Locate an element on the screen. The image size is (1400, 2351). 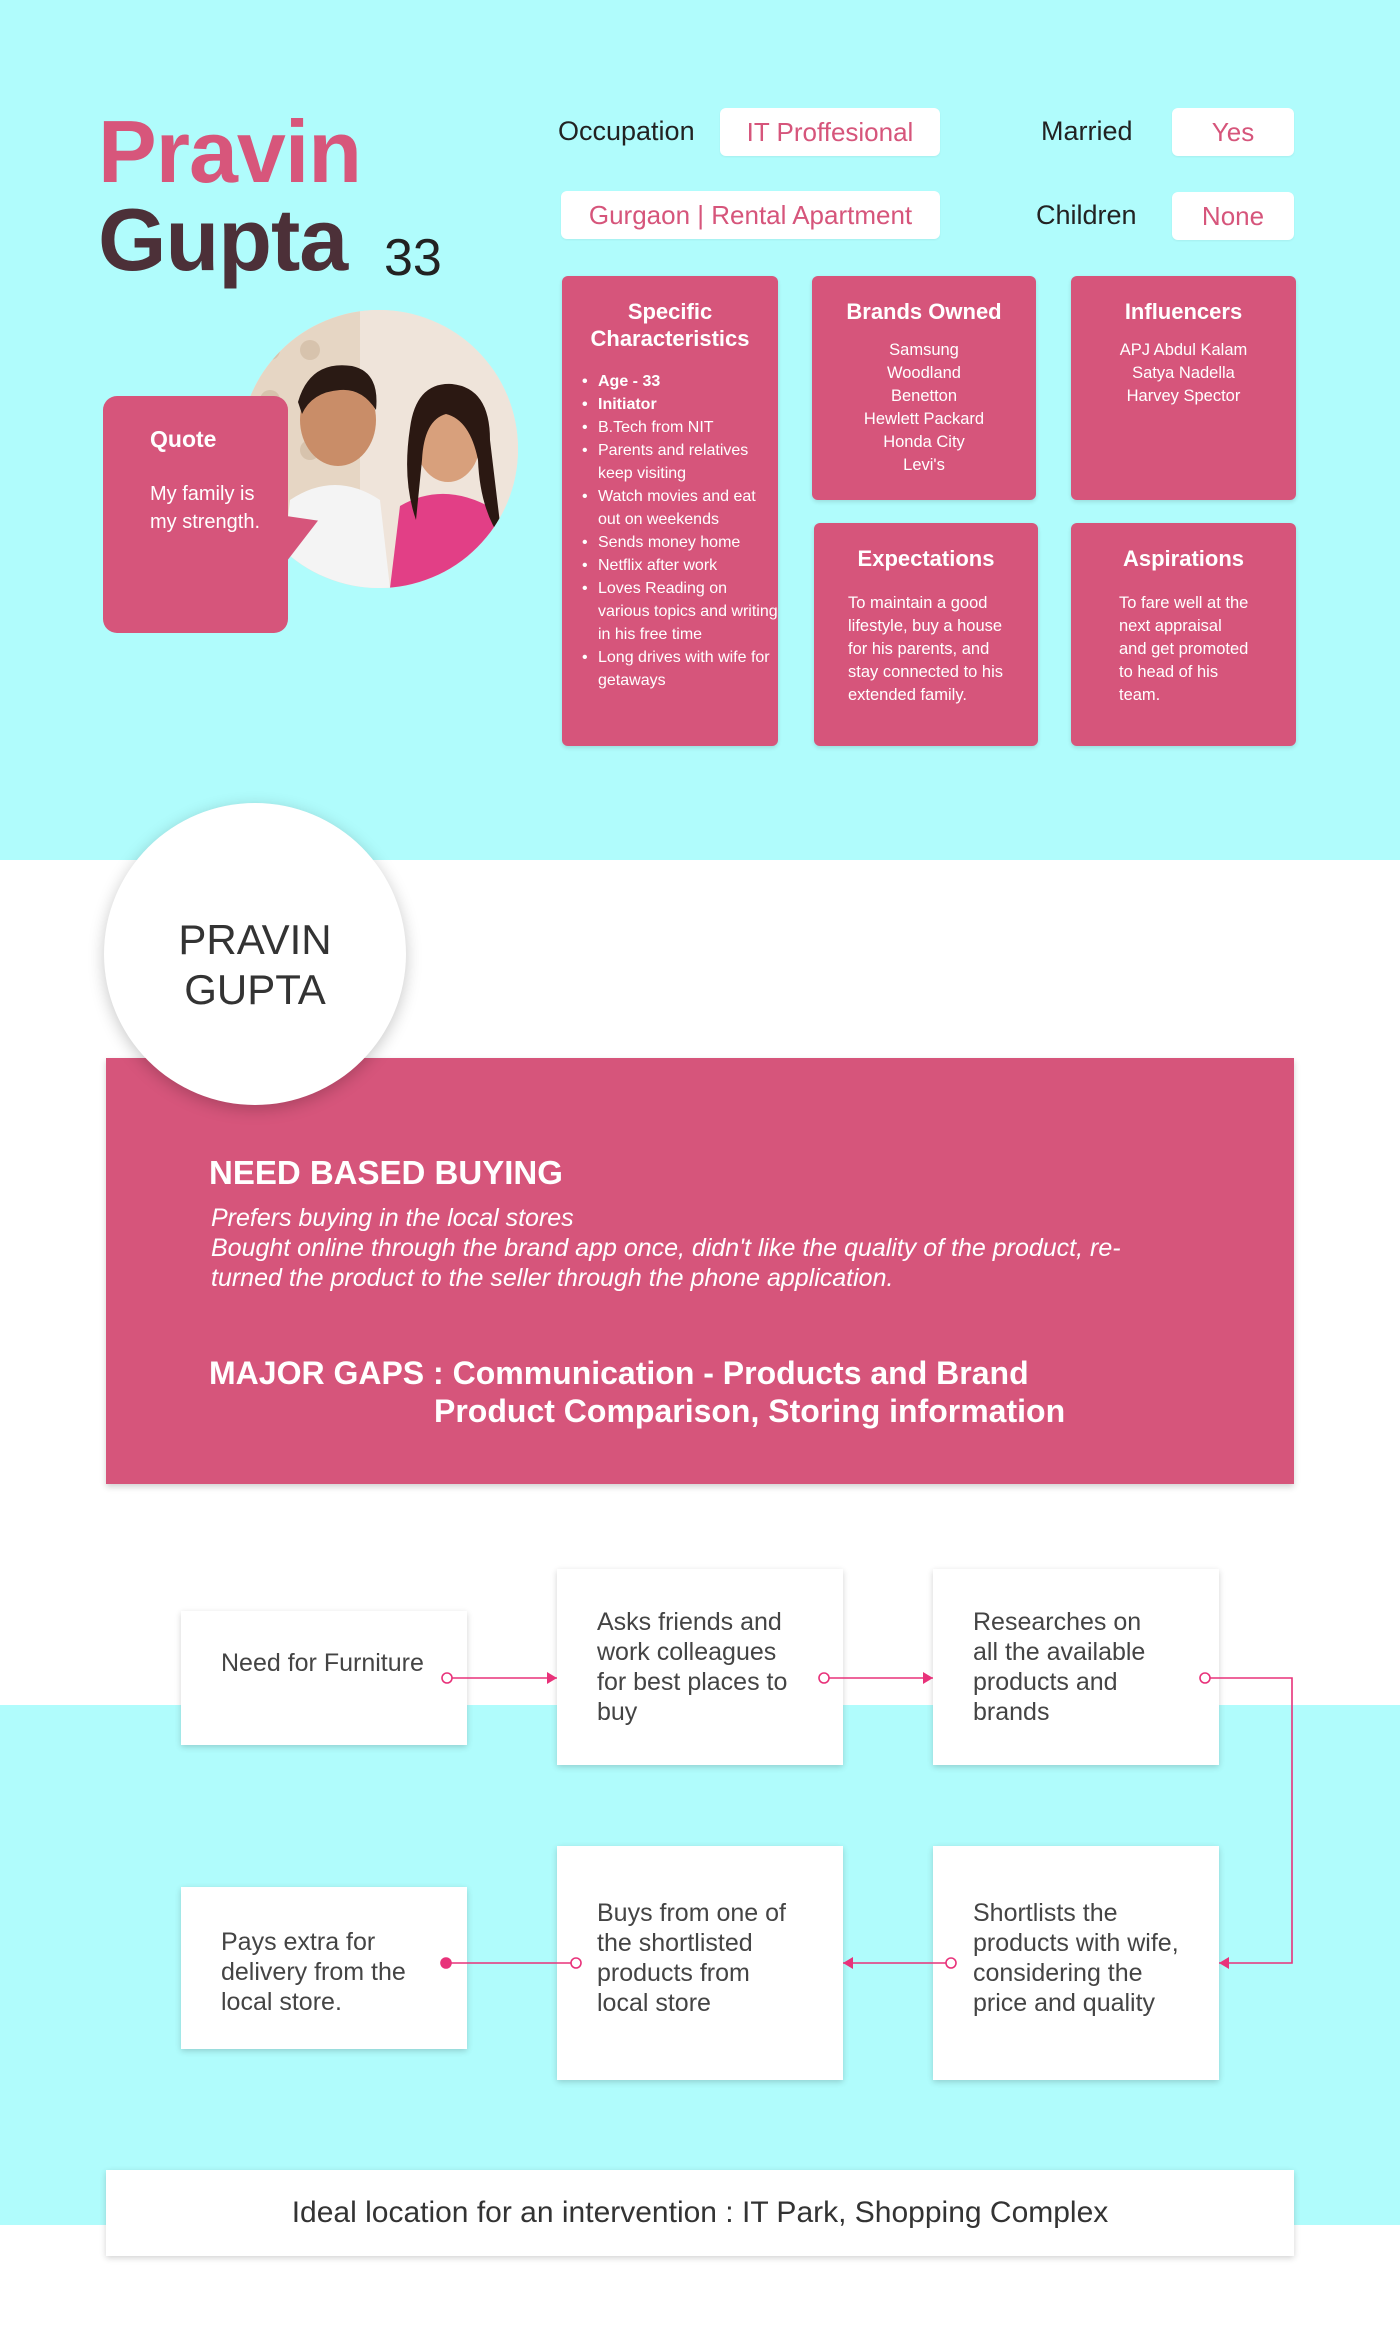
aspirations-title: Aspirations is located at coordinates (1183, 558).